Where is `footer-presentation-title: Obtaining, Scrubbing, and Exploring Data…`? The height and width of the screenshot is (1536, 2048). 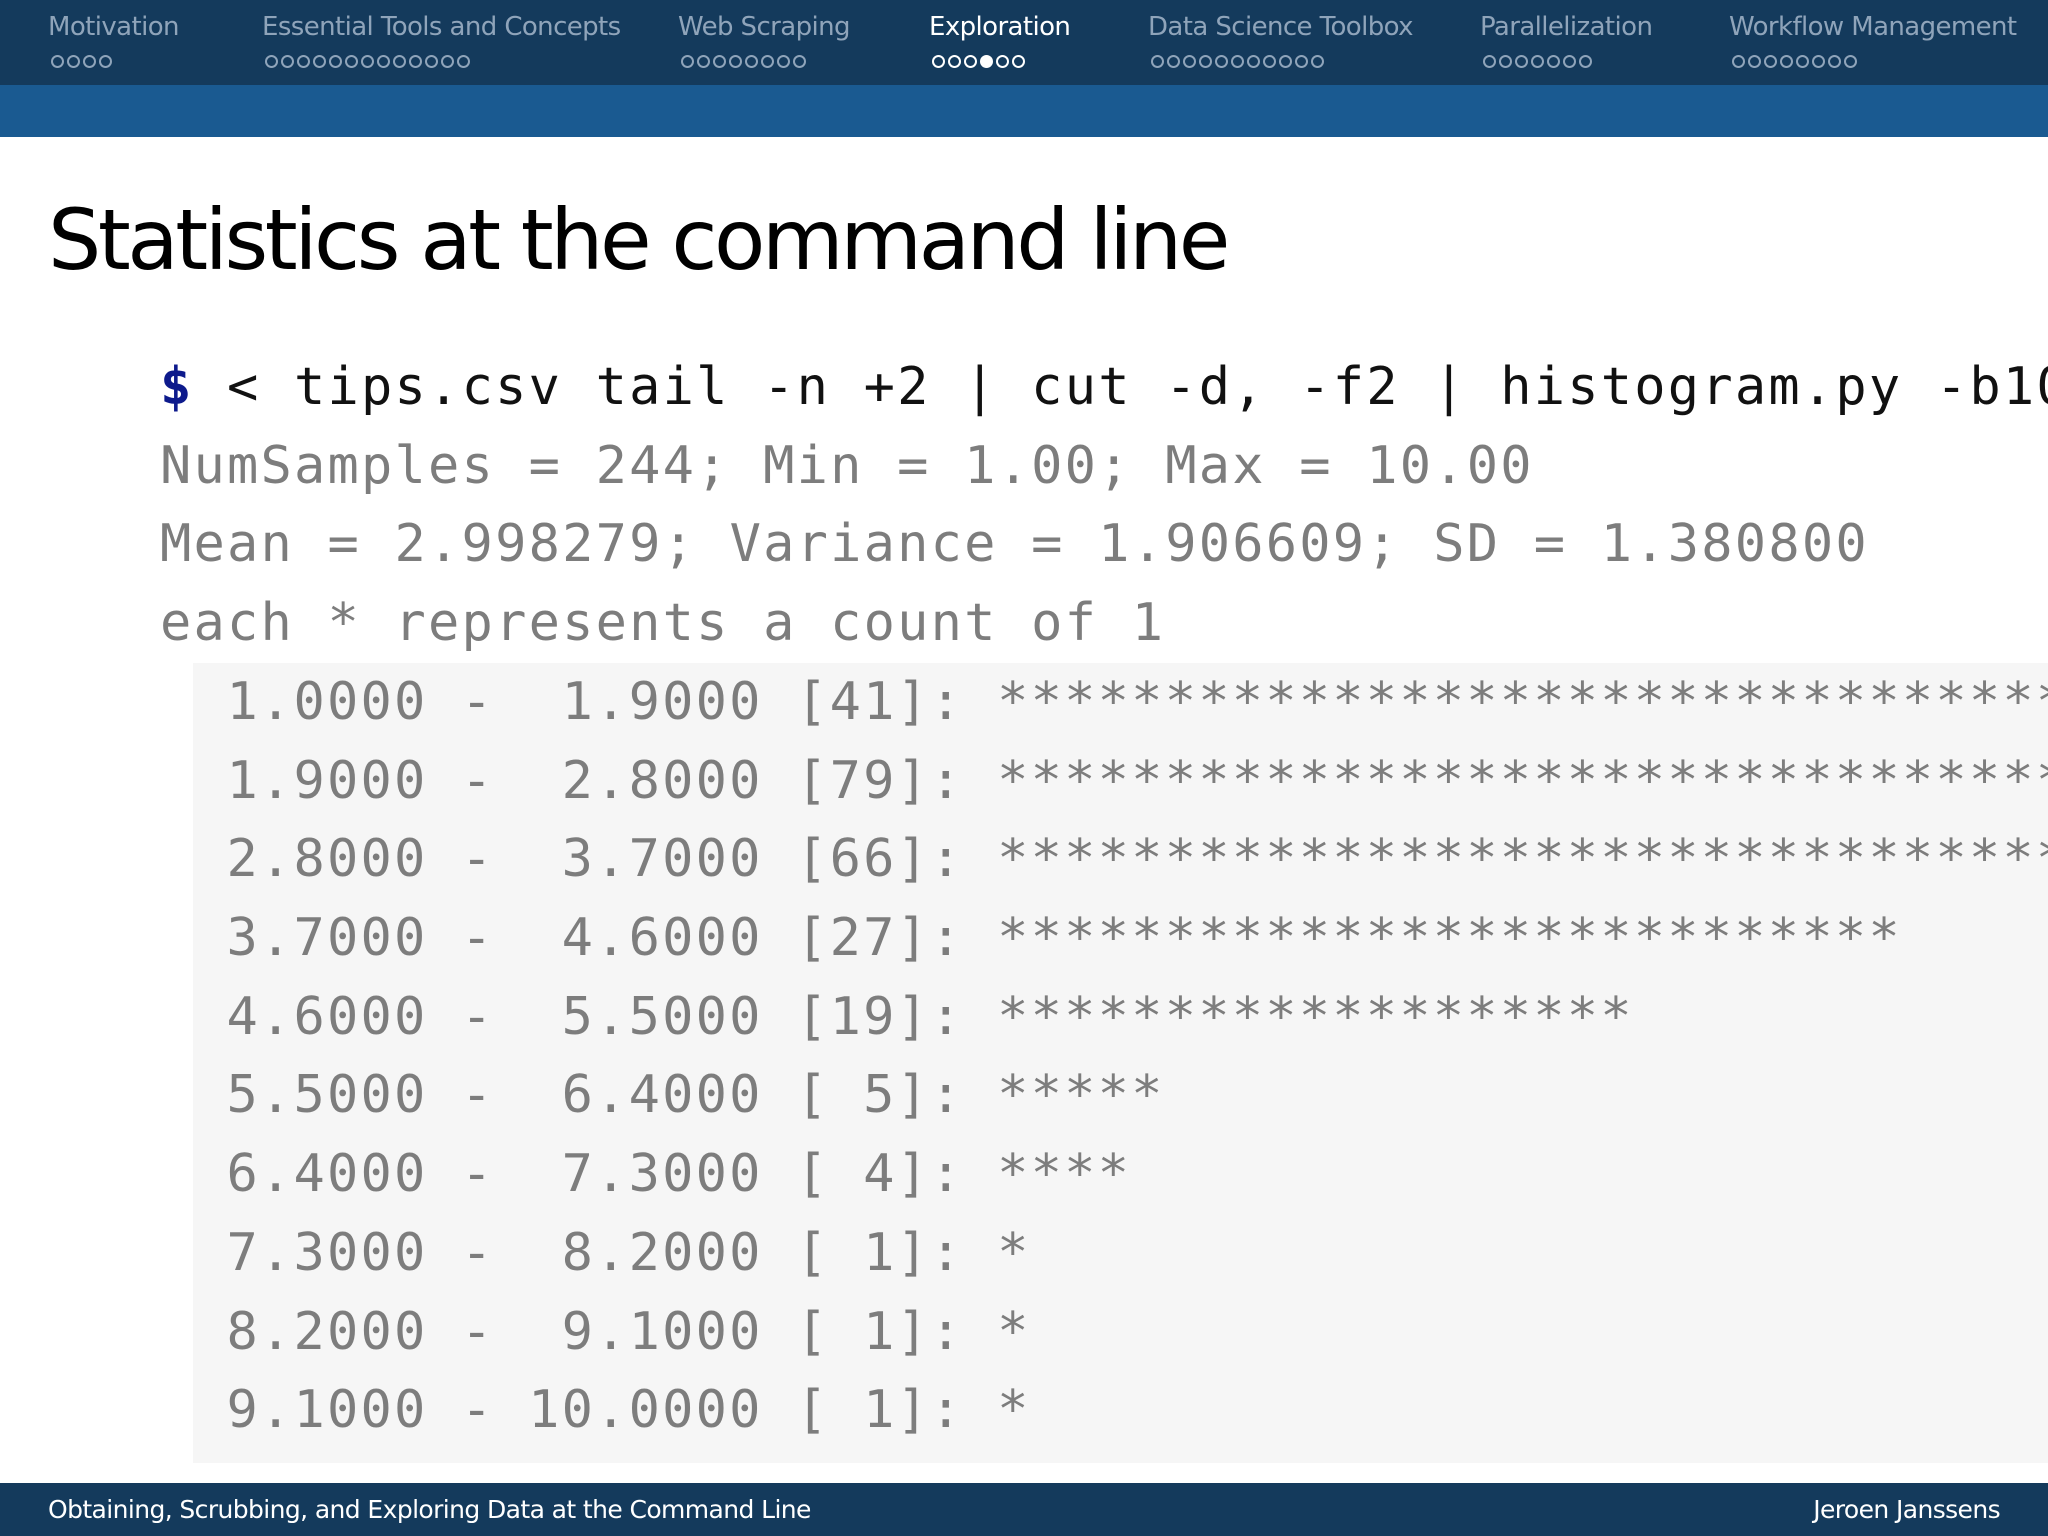
footer-presentation-title: Obtaining, Scrubbing, and Exploring Data… is located at coordinates (429, 1509).